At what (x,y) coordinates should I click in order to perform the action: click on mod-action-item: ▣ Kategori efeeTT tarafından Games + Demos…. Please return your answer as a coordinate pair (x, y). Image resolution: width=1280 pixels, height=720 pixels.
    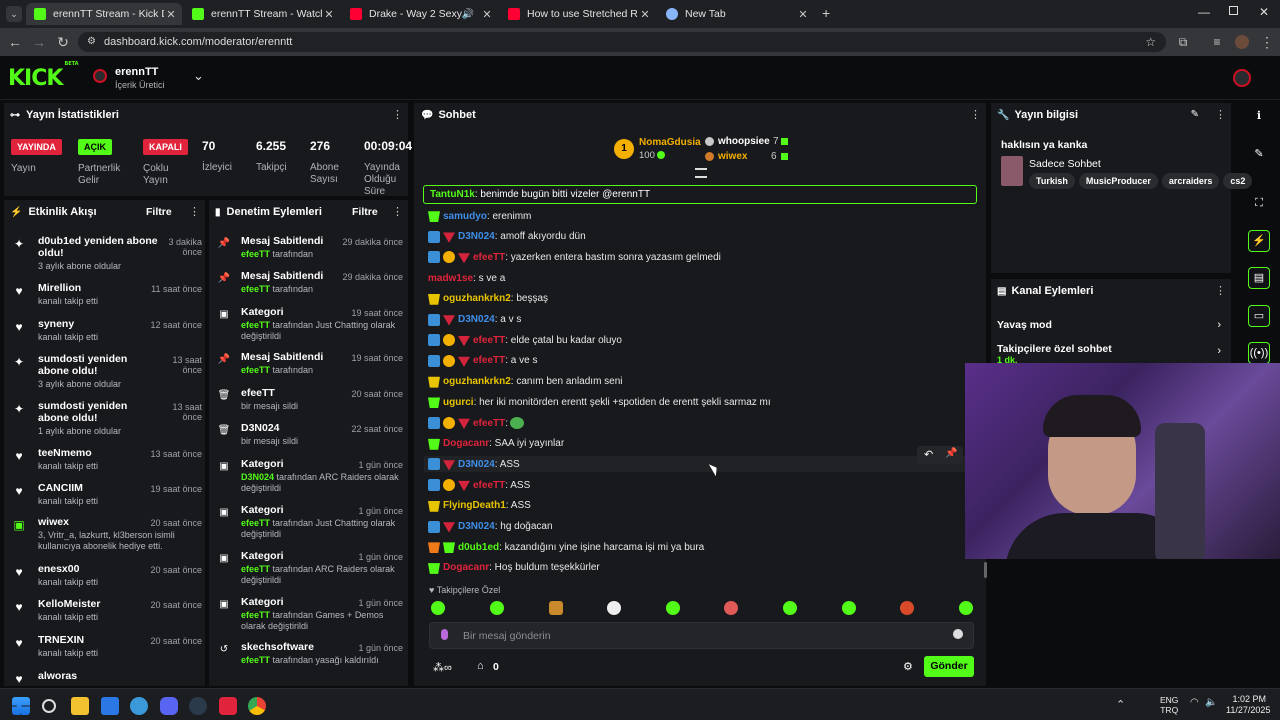
    Looking at the image, I should click on (310, 616).